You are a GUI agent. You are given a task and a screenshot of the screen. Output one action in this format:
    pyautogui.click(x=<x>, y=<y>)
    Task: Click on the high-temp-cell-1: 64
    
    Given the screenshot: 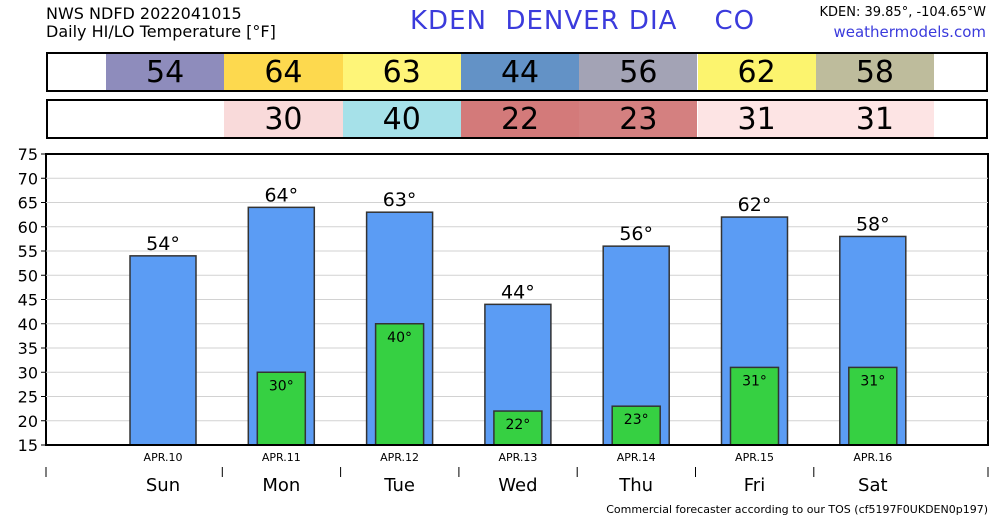 What is the action you would take?
    pyautogui.click(x=283, y=72)
    